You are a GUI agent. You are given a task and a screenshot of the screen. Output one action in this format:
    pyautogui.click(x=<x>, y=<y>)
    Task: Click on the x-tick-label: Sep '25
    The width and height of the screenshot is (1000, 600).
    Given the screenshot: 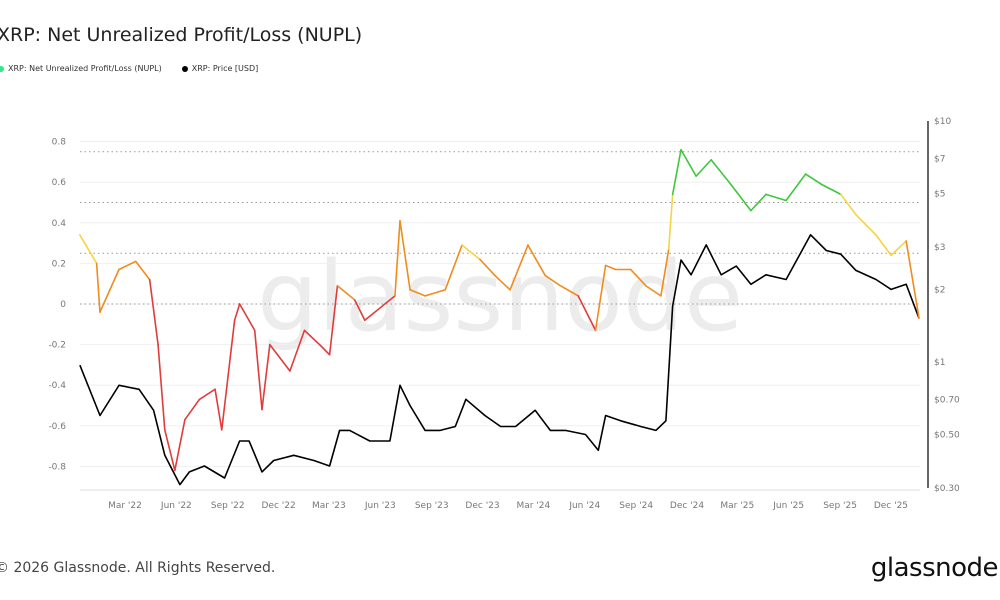 What is the action you would take?
    pyautogui.click(x=840, y=506)
    